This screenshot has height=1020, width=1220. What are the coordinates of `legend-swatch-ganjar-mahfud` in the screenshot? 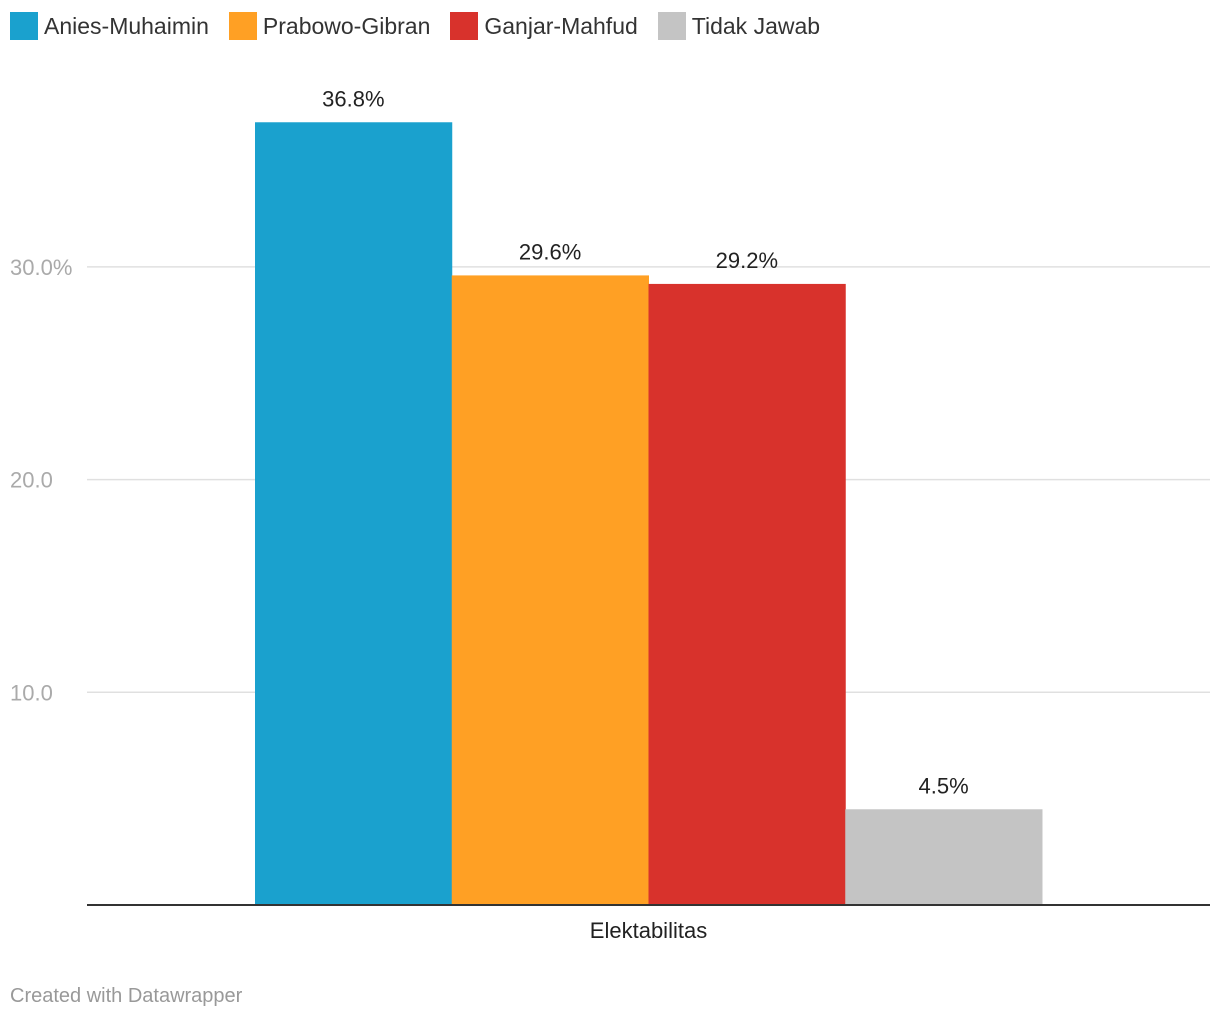 It's located at (464, 26).